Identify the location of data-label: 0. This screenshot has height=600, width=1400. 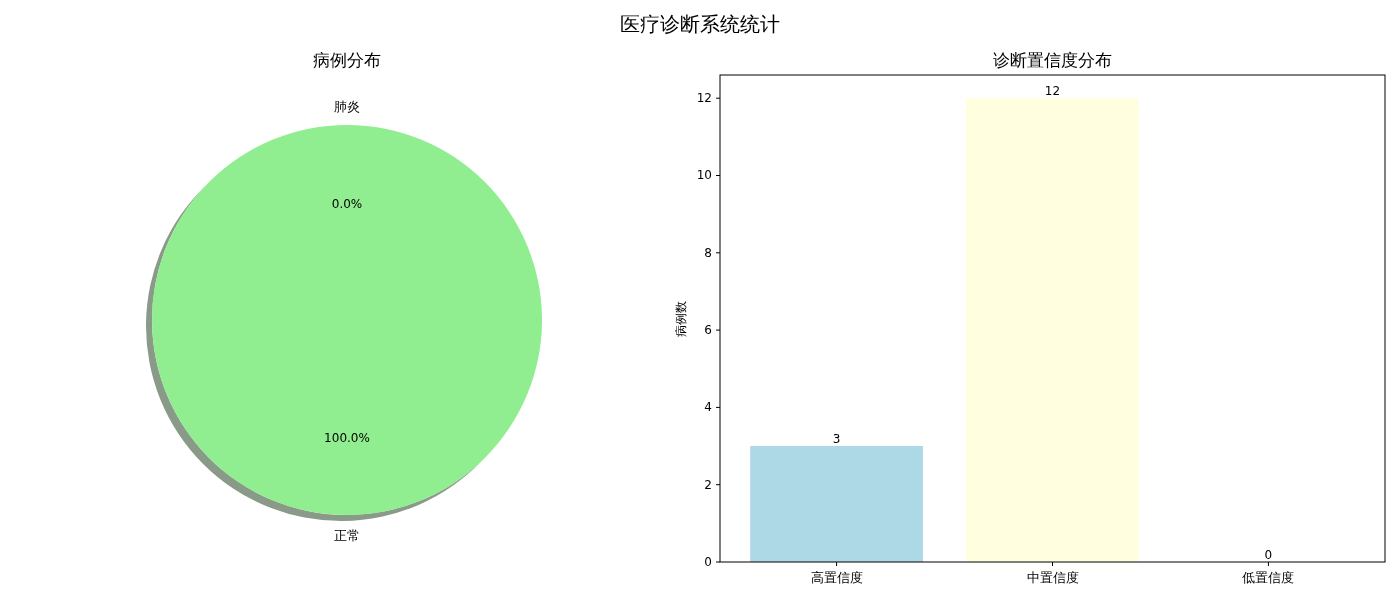
(1268, 555).